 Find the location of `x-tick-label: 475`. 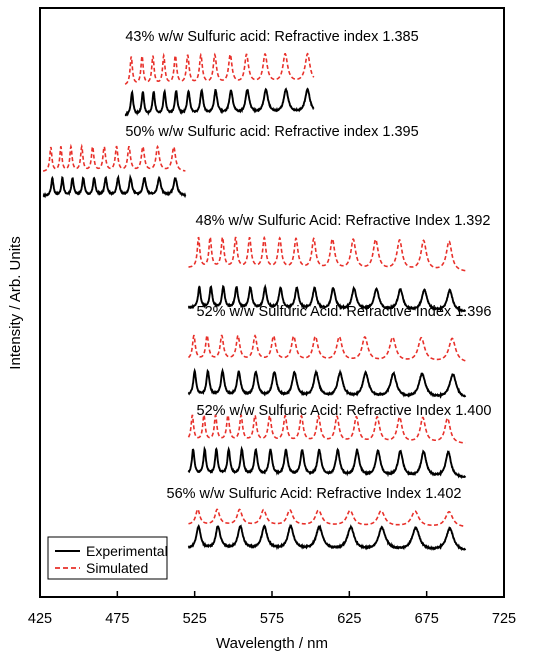

x-tick-label: 475 is located at coordinates (117, 619).